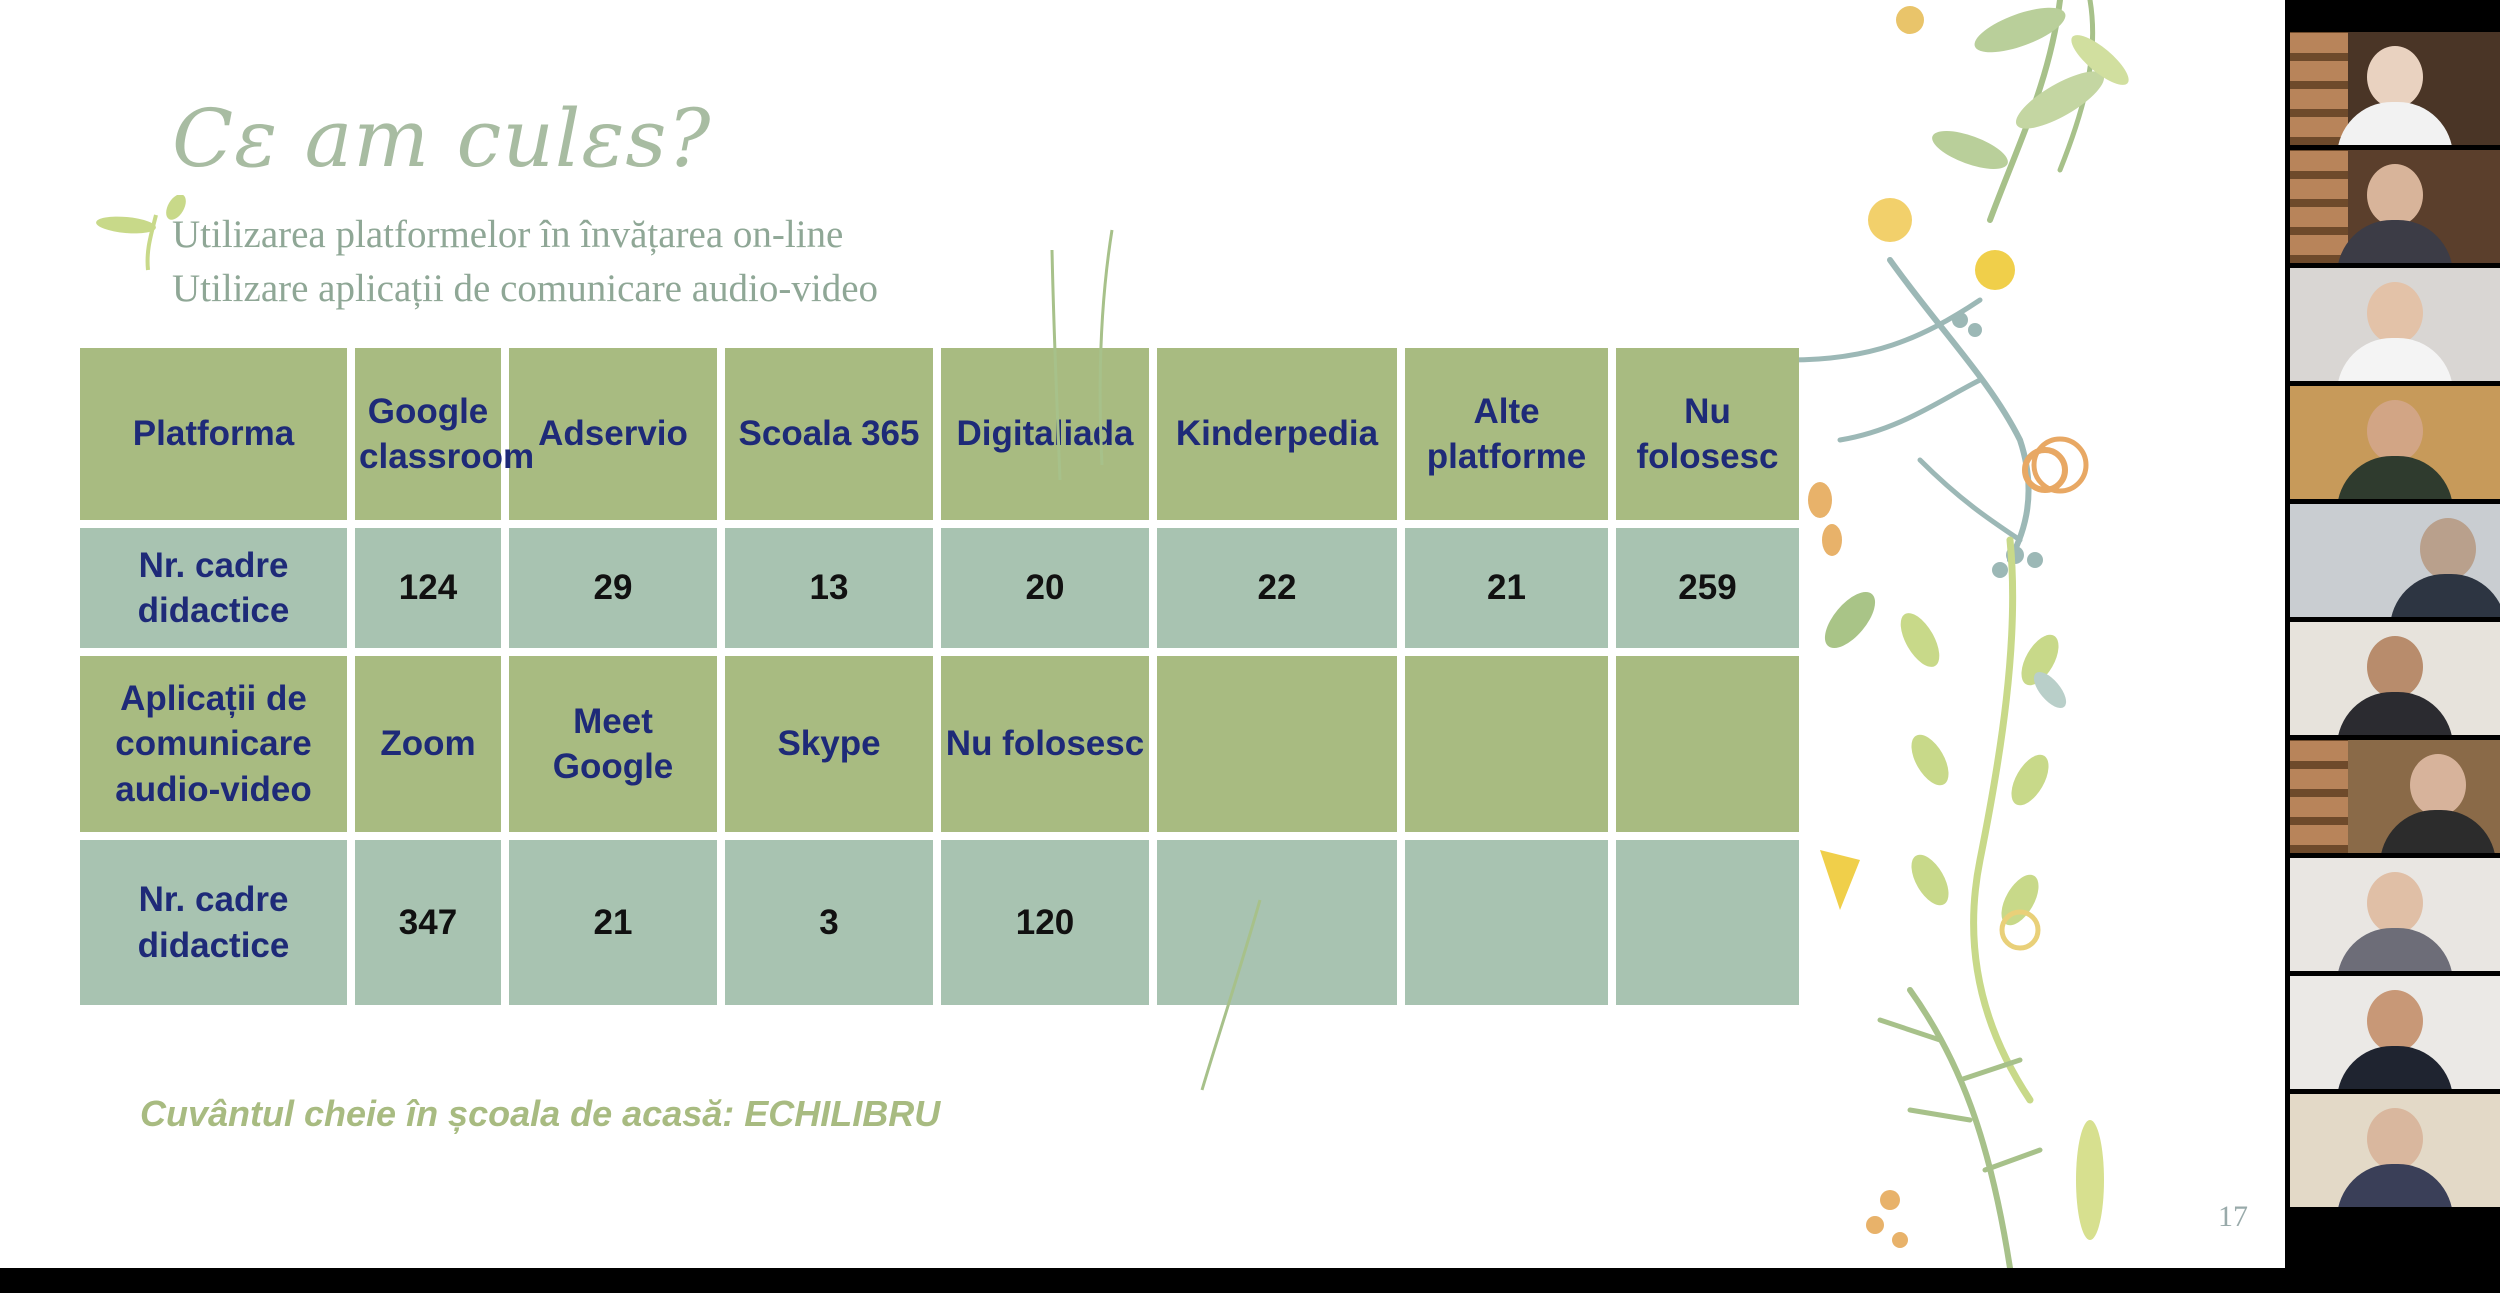  I want to click on table-row: Nr. cadre didactice 347 21 3 120, so click(939, 922).